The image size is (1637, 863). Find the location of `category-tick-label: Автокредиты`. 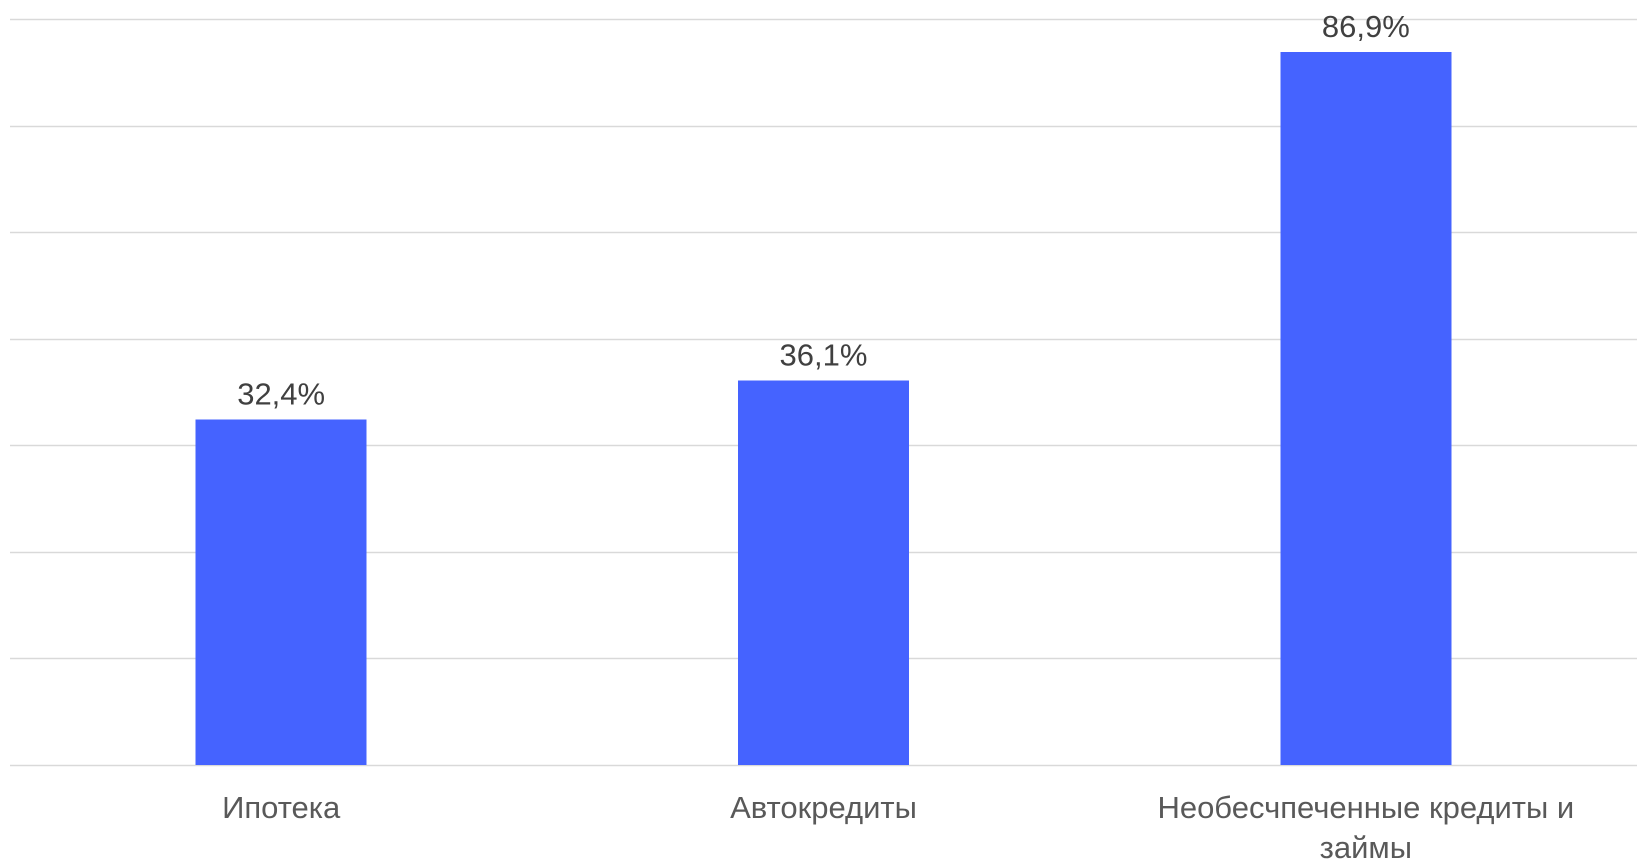

category-tick-label: Автокредиты is located at coordinates (823, 807).